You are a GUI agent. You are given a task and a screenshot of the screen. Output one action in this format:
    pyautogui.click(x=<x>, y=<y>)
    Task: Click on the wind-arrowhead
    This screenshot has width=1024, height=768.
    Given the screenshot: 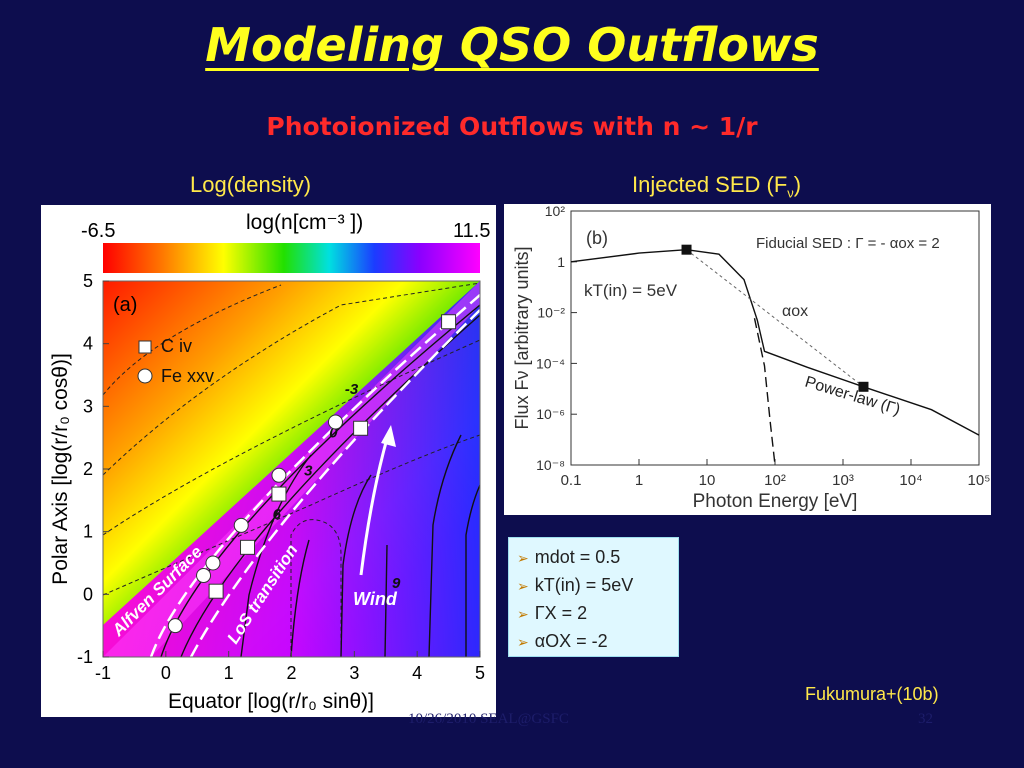 What is the action you would take?
    pyautogui.click(x=388, y=436)
    